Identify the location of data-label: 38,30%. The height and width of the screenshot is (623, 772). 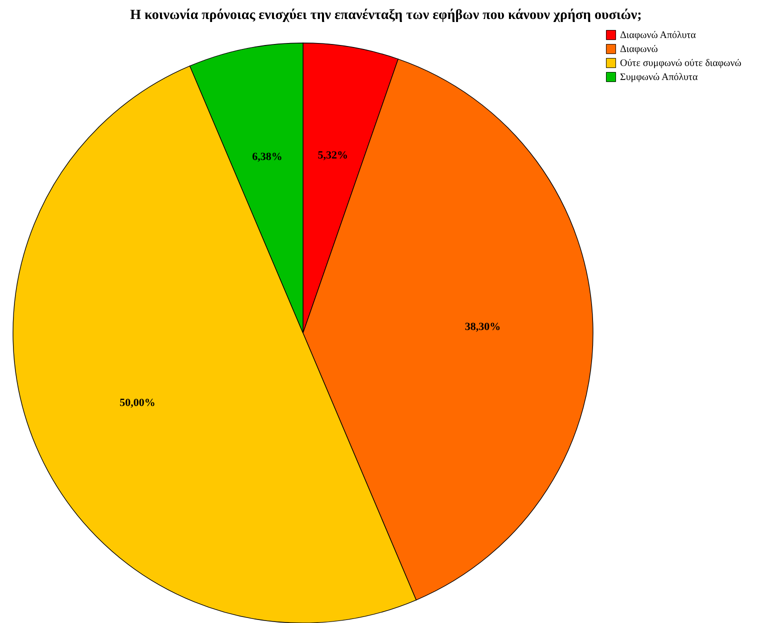
(482, 327).